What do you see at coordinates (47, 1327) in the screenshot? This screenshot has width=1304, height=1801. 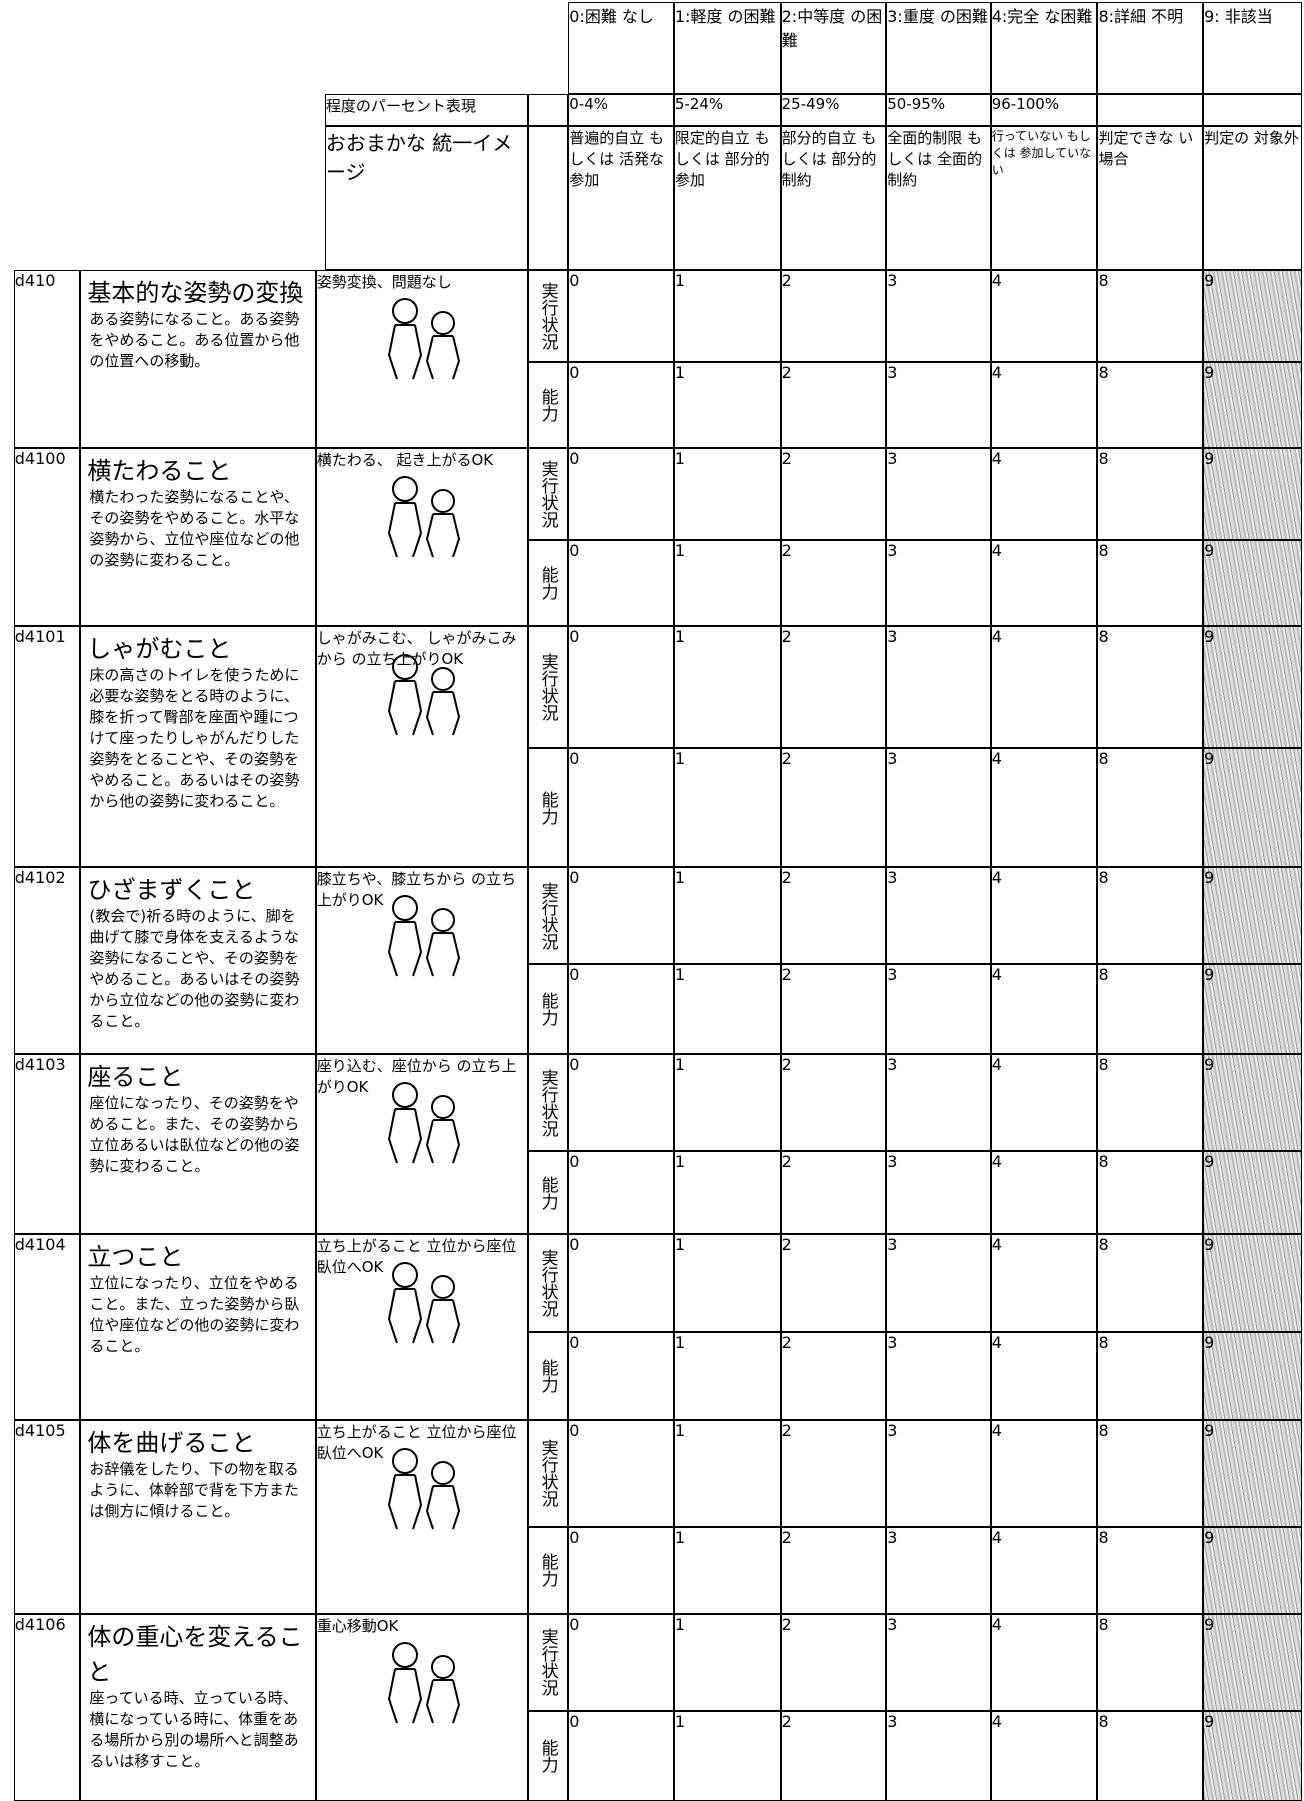 I see `code-cell: d4104` at bounding box center [47, 1327].